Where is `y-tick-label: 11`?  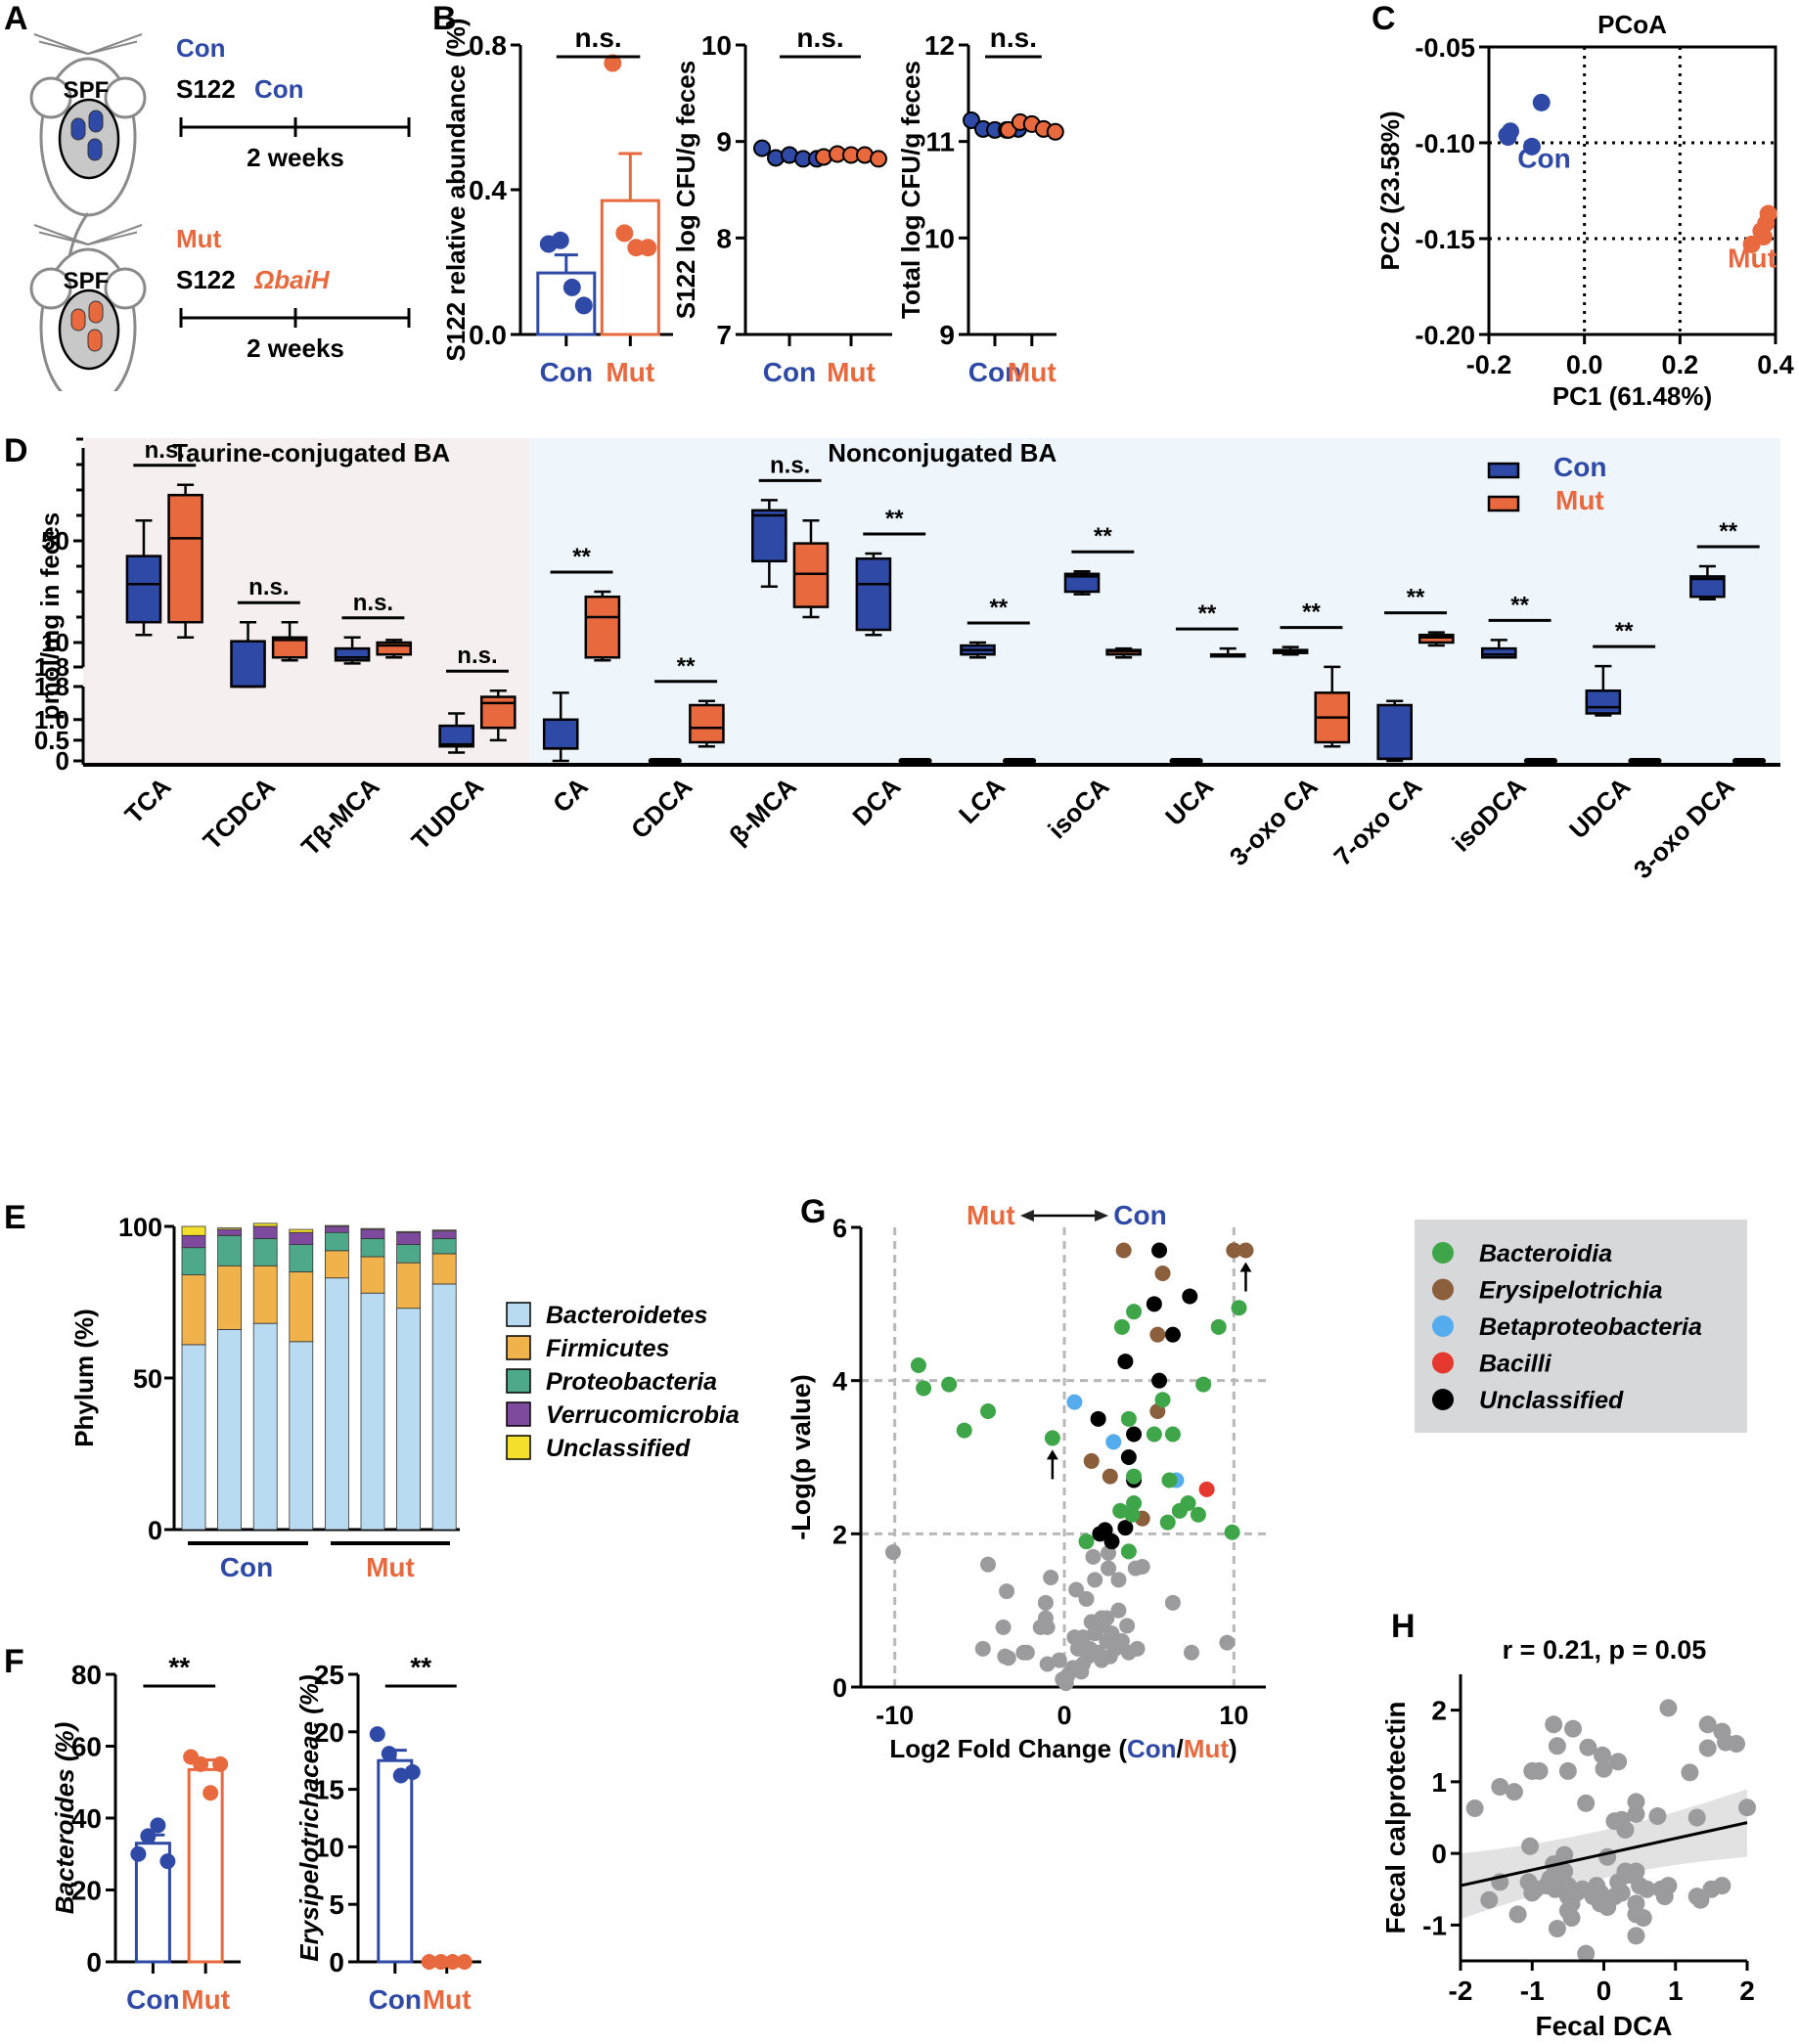 y-tick-label: 11 is located at coordinates (940, 142).